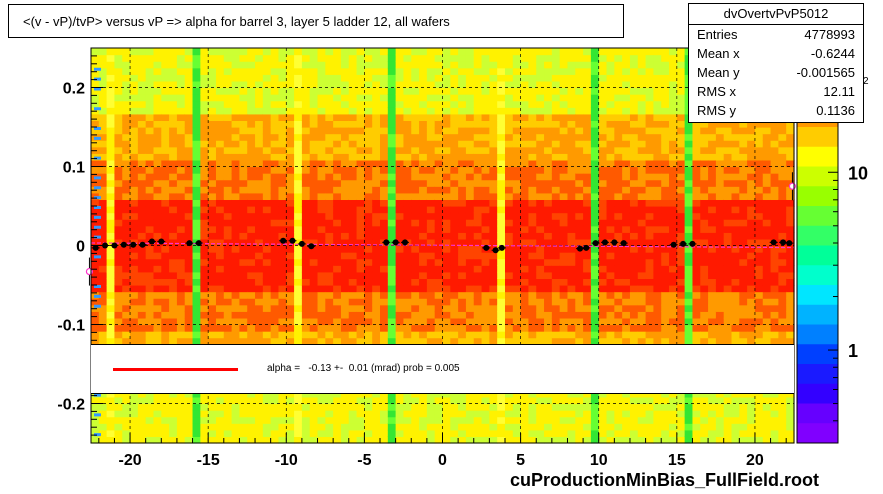 This screenshot has width=883, height=494. I want to click on stats-value: 12.11, so click(839, 91).